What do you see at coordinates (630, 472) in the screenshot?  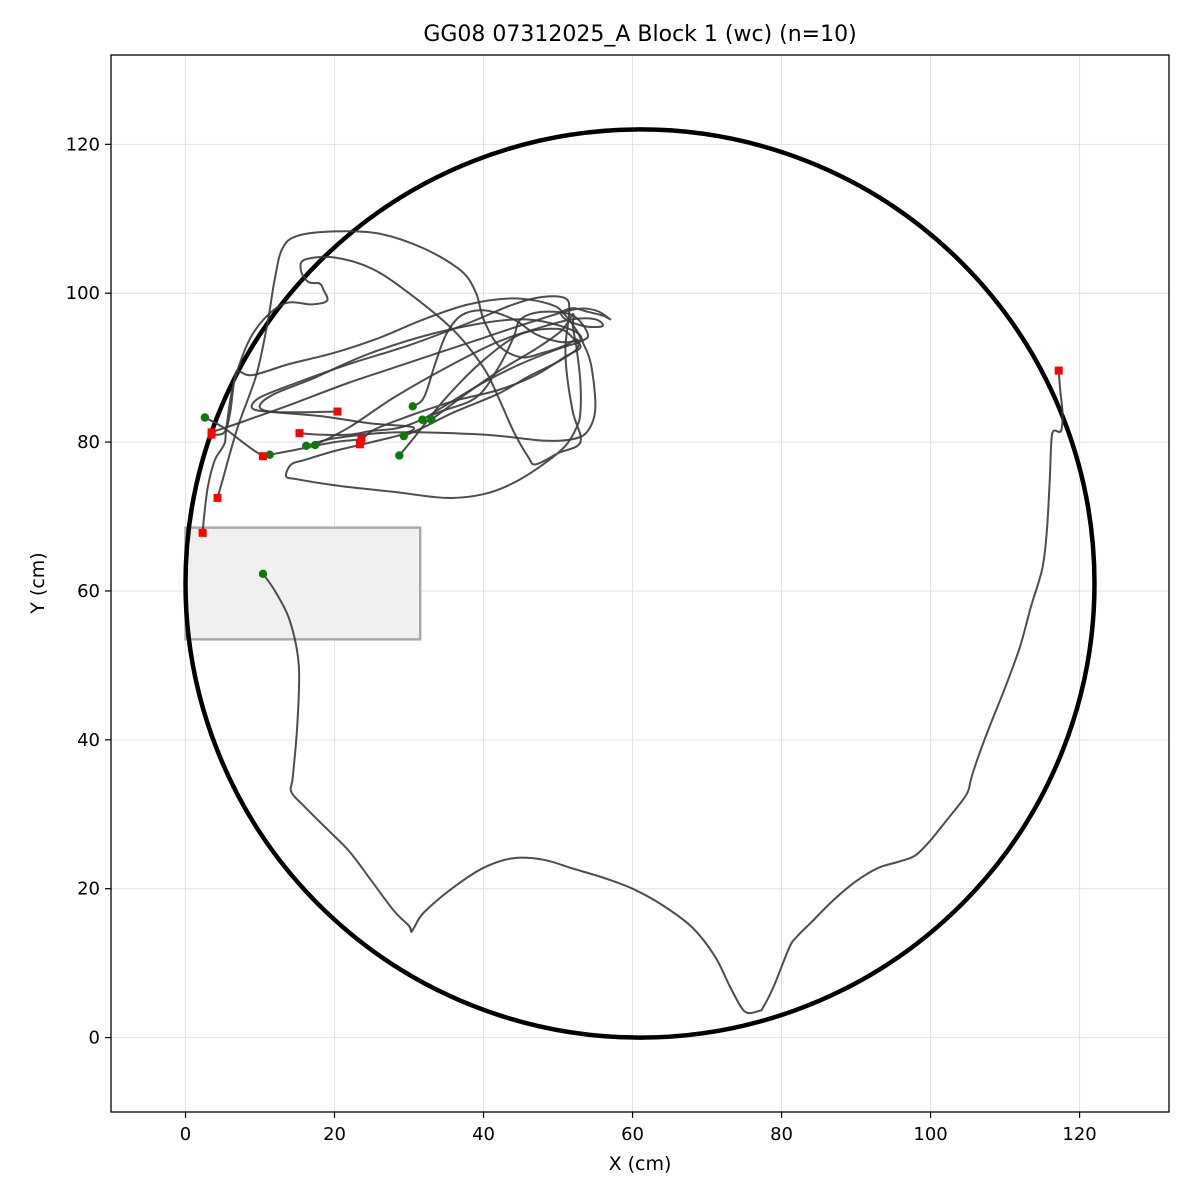 I see `markers` at bounding box center [630, 472].